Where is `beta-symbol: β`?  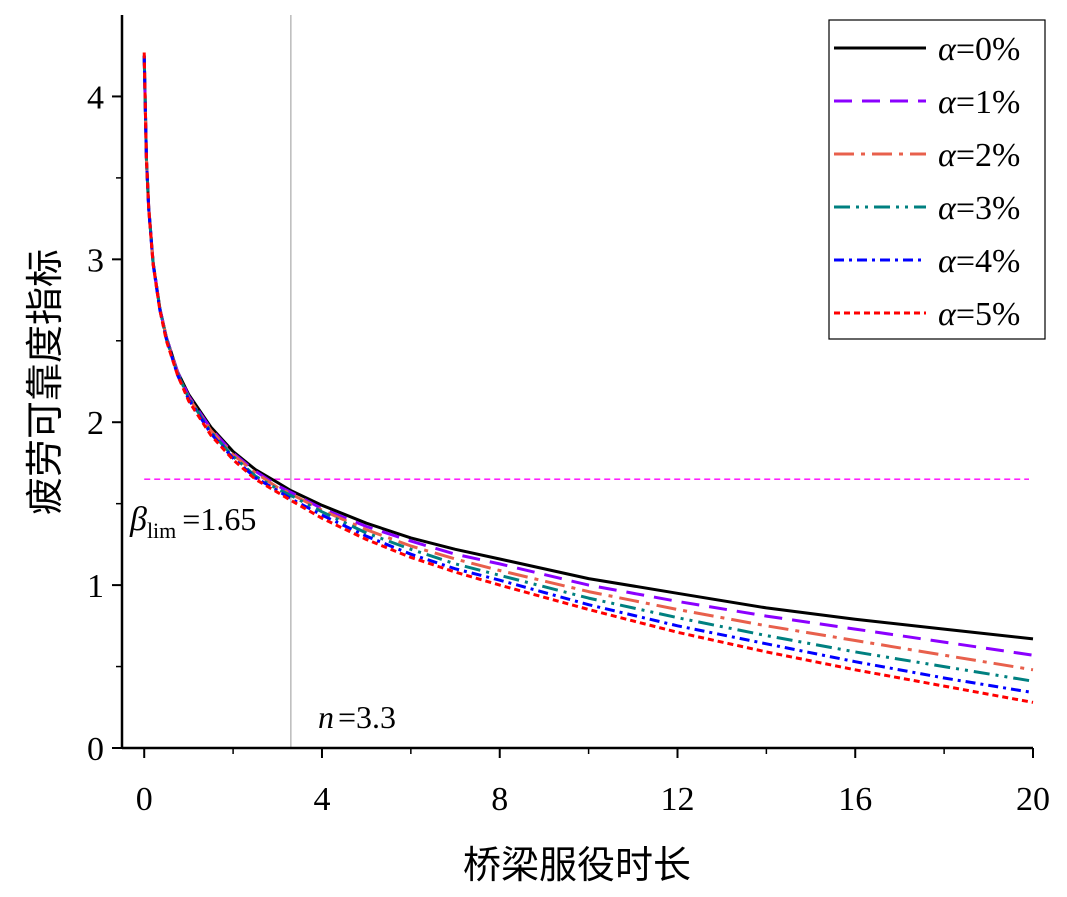
beta-symbol: β is located at coordinates (138, 519).